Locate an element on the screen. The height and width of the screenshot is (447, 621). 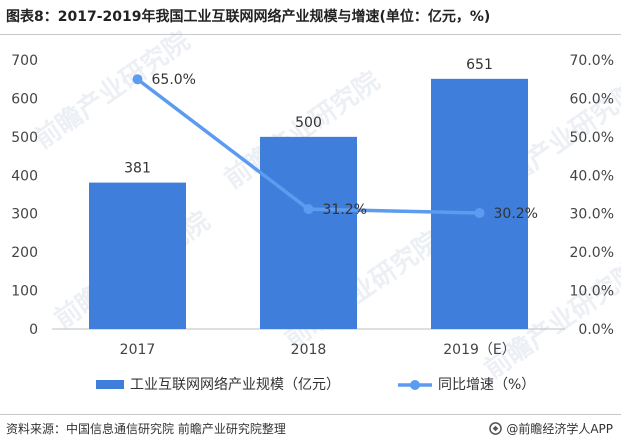
source-divider is located at coordinates (310, 414).